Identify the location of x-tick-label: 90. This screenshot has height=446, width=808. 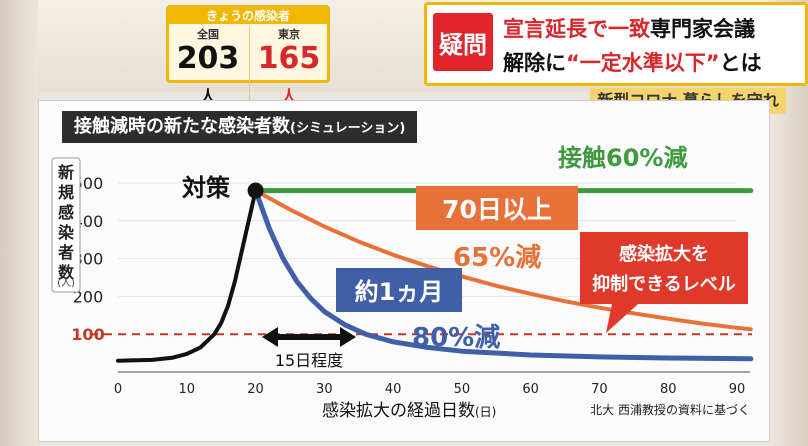
(737, 389).